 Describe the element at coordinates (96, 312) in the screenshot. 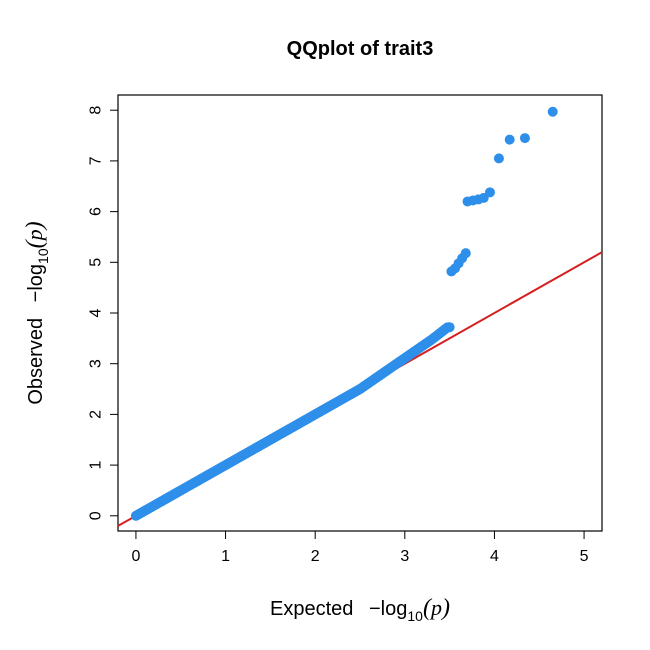

I see `y-tick-label: 4` at that location.